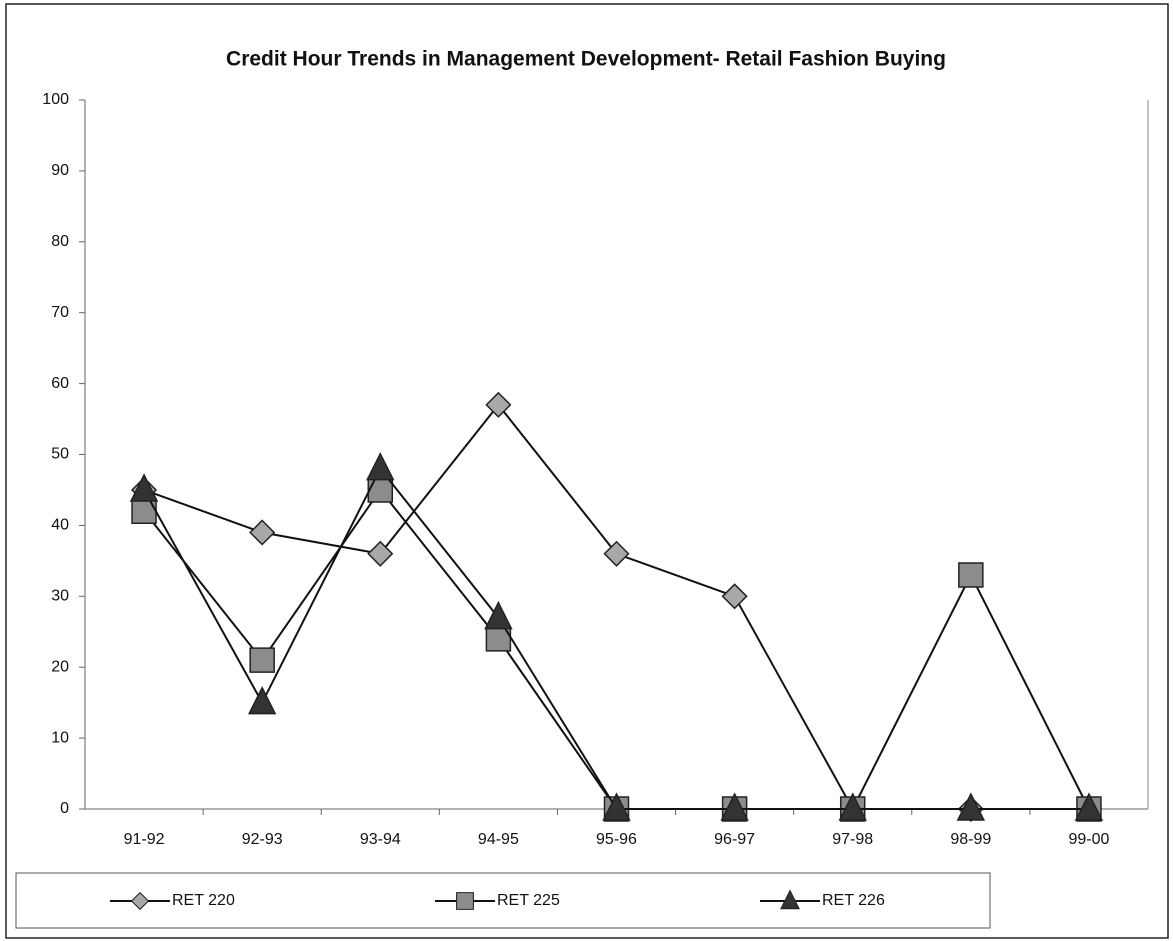 The width and height of the screenshot is (1173, 941). Describe the element at coordinates (970, 839) in the screenshot. I see `x-tick-label: 98-99` at that location.